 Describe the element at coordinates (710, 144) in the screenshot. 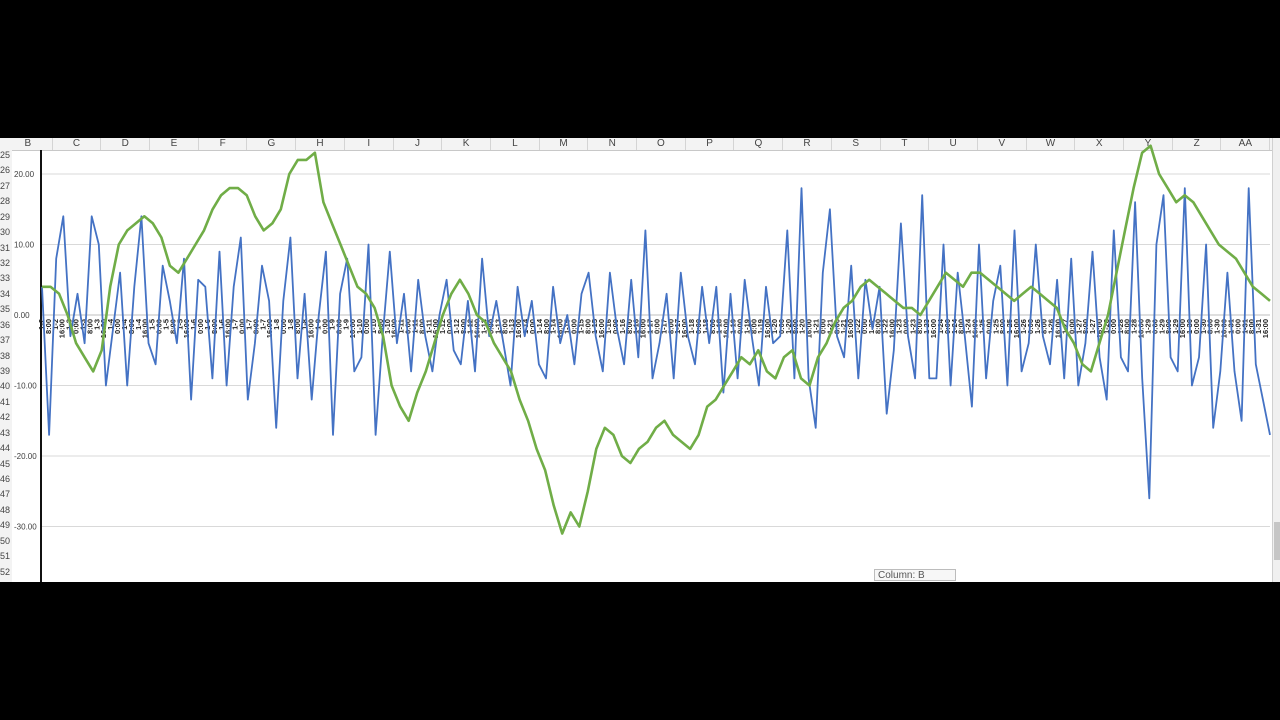

I see `column-header-P: P` at that location.